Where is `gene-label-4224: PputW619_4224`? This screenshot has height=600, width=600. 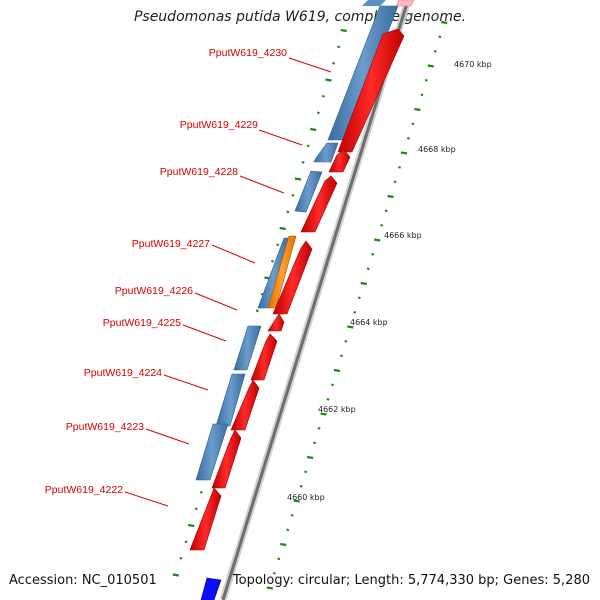
gene-label-4224: PputW619_4224 is located at coordinates (123, 373).